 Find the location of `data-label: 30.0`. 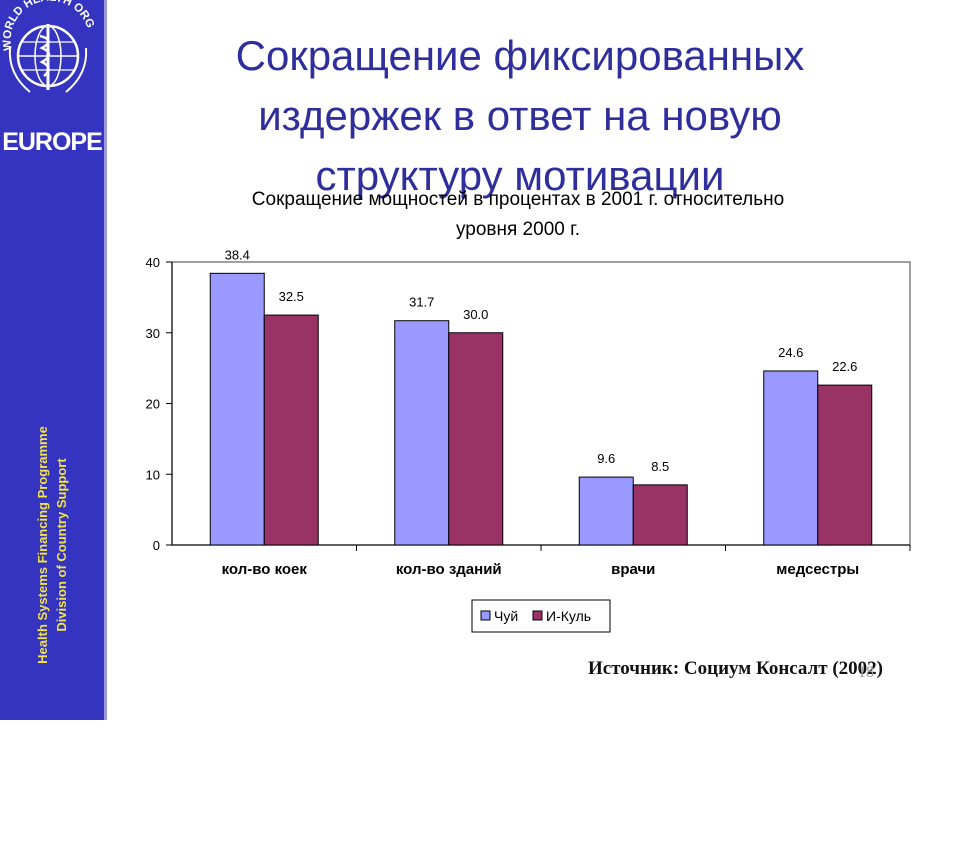

data-label: 30.0 is located at coordinates (475, 314).